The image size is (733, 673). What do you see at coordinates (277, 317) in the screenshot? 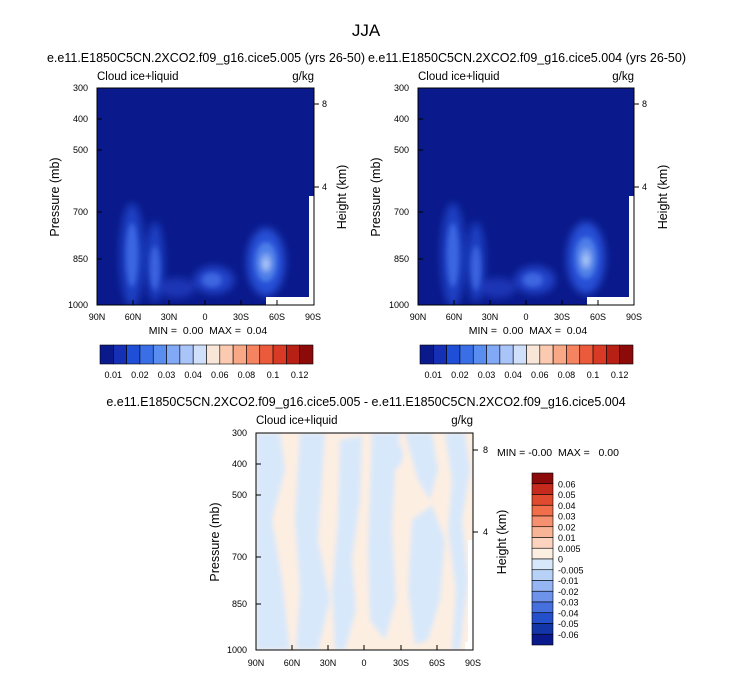
I see `panel-1-xtick: 60S` at bounding box center [277, 317].